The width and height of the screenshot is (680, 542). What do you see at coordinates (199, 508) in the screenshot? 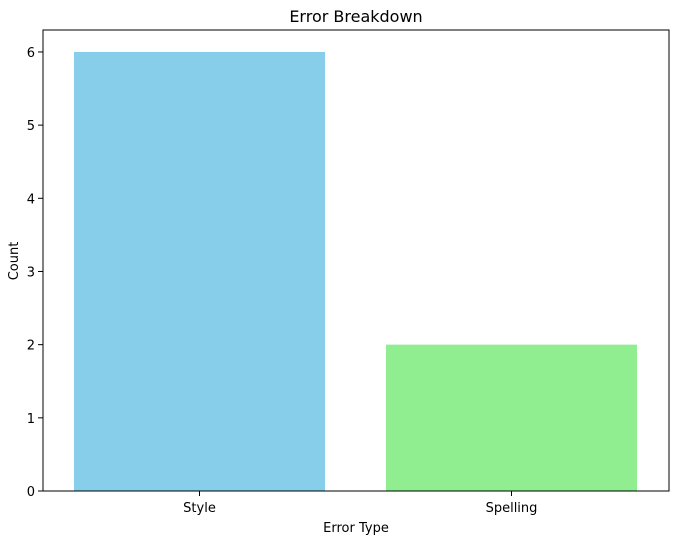
I see `x-tick-label: Style` at bounding box center [199, 508].